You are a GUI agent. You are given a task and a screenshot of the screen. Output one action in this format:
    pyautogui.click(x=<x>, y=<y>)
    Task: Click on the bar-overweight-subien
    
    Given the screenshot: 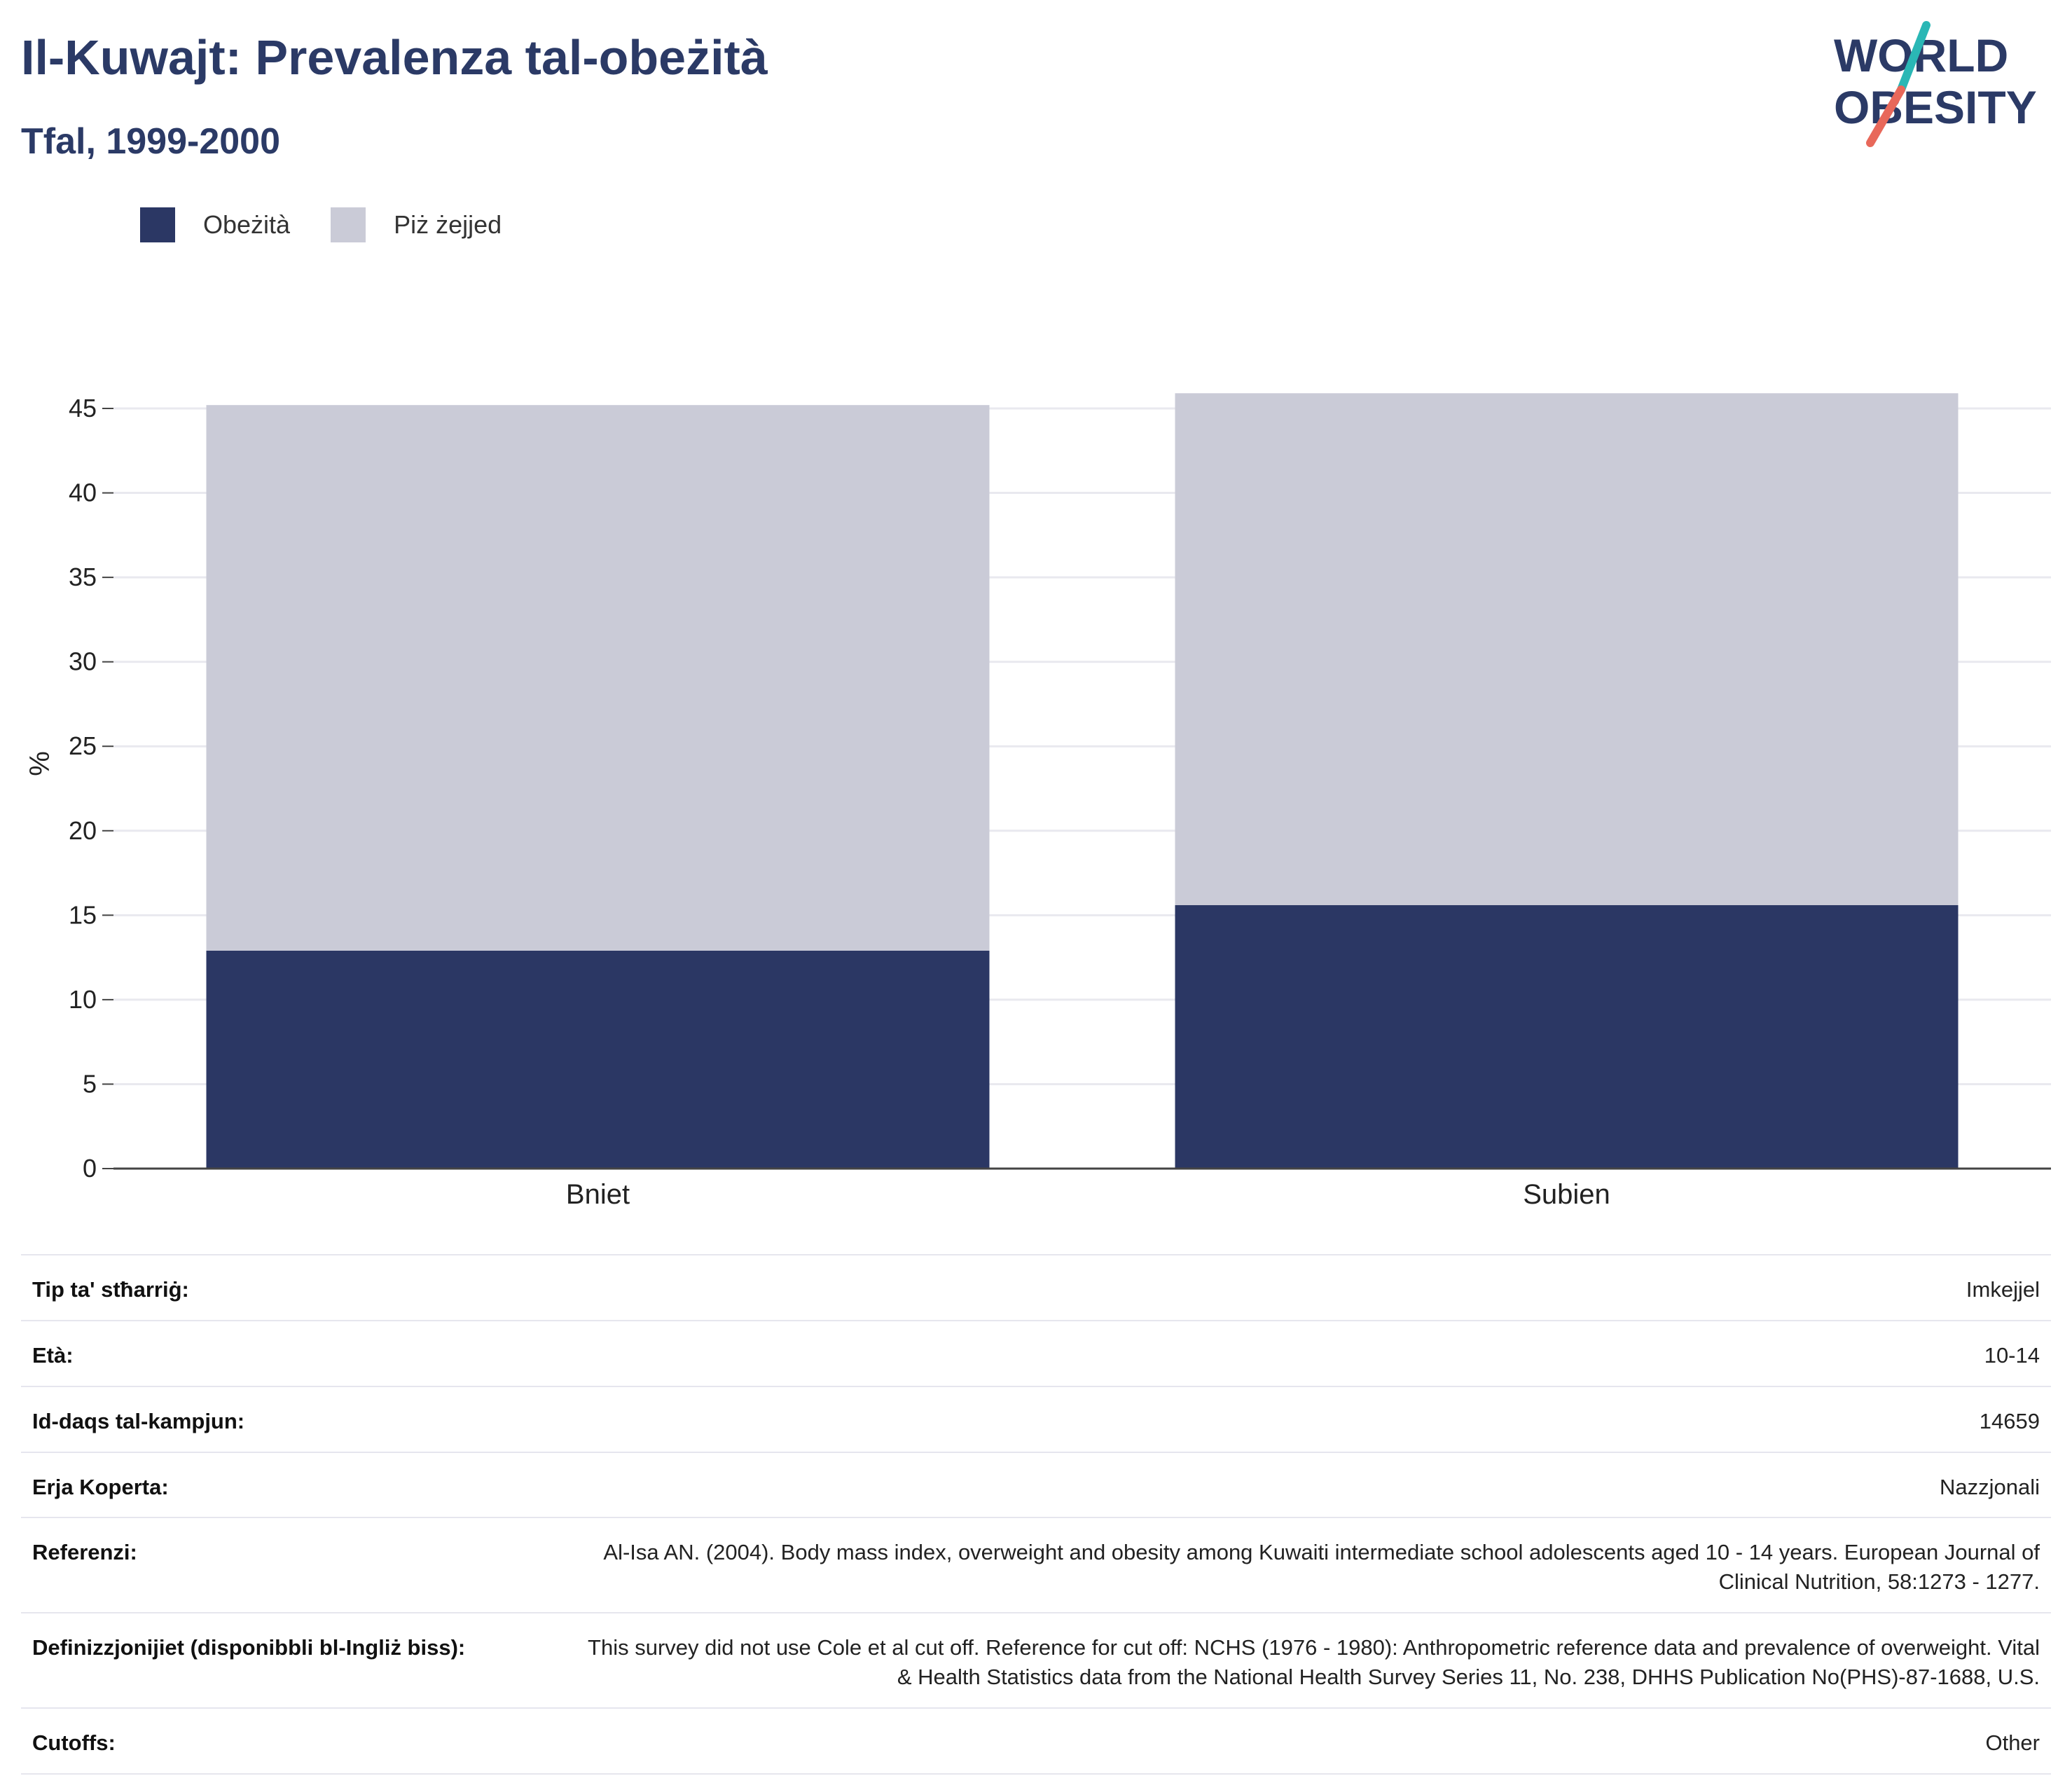 What is the action you would take?
    pyautogui.click(x=1567, y=649)
    